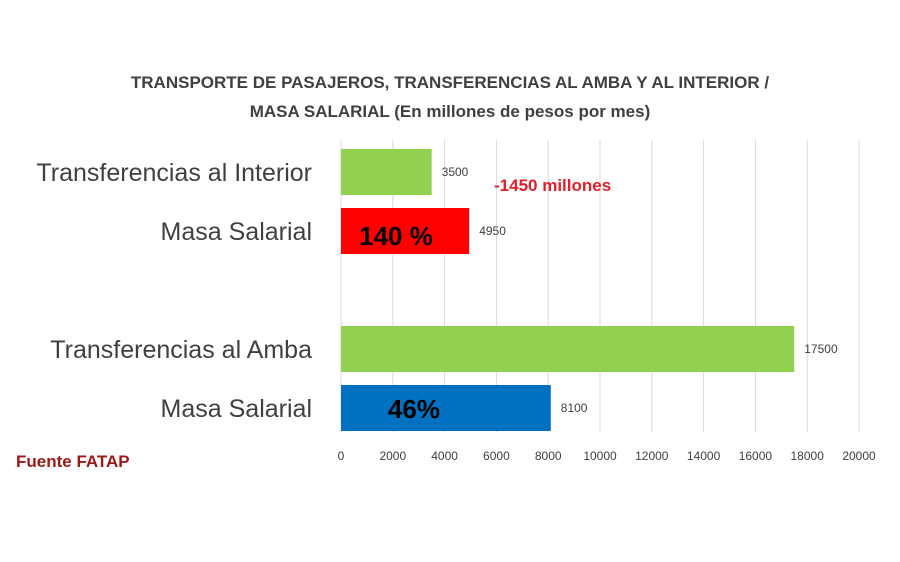 This screenshot has height=562, width=900. Describe the element at coordinates (444, 456) in the screenshot. I see `x-tick-label-4000: 4000` at that location.